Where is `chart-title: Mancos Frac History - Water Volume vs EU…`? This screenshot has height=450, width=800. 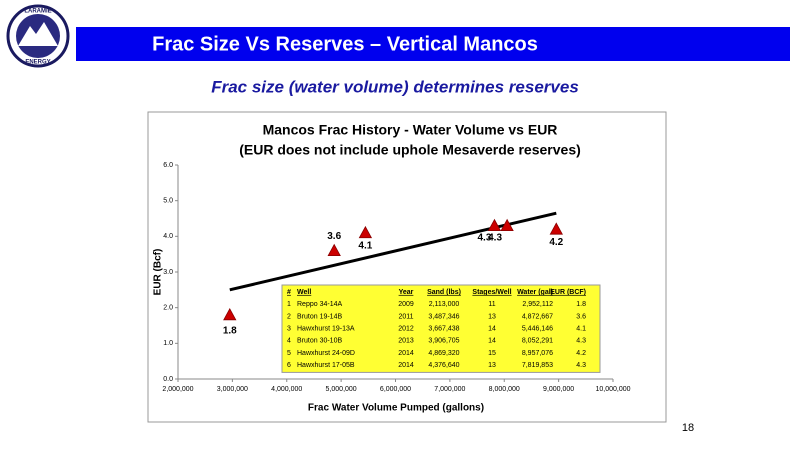
chart-title: Mancos Frac History - Water Volume vs EU… is located at coordinates (410, 130).